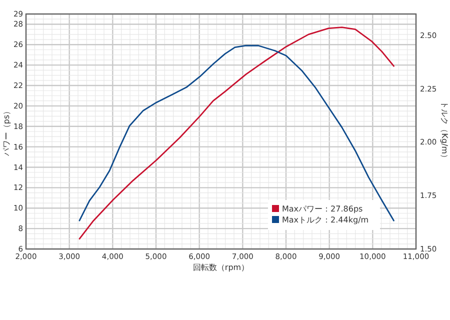  What do you see at coordinates (322, 209) in the screenshot?
I see `legend-label: Maxパワー：27.86ps` at bounding box center [322, 209].